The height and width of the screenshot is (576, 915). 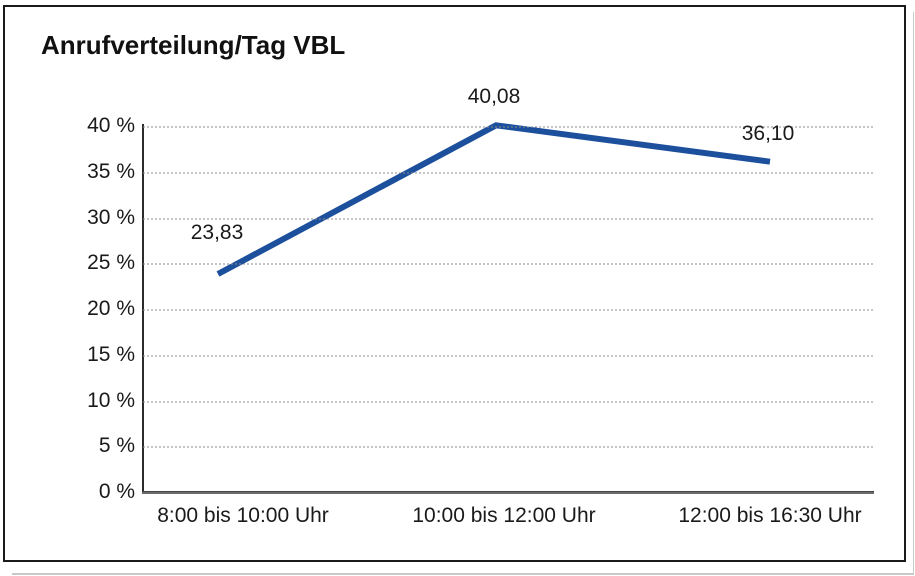 I want to click on y-tick-label: 0 %, so click(x=116, y=491).